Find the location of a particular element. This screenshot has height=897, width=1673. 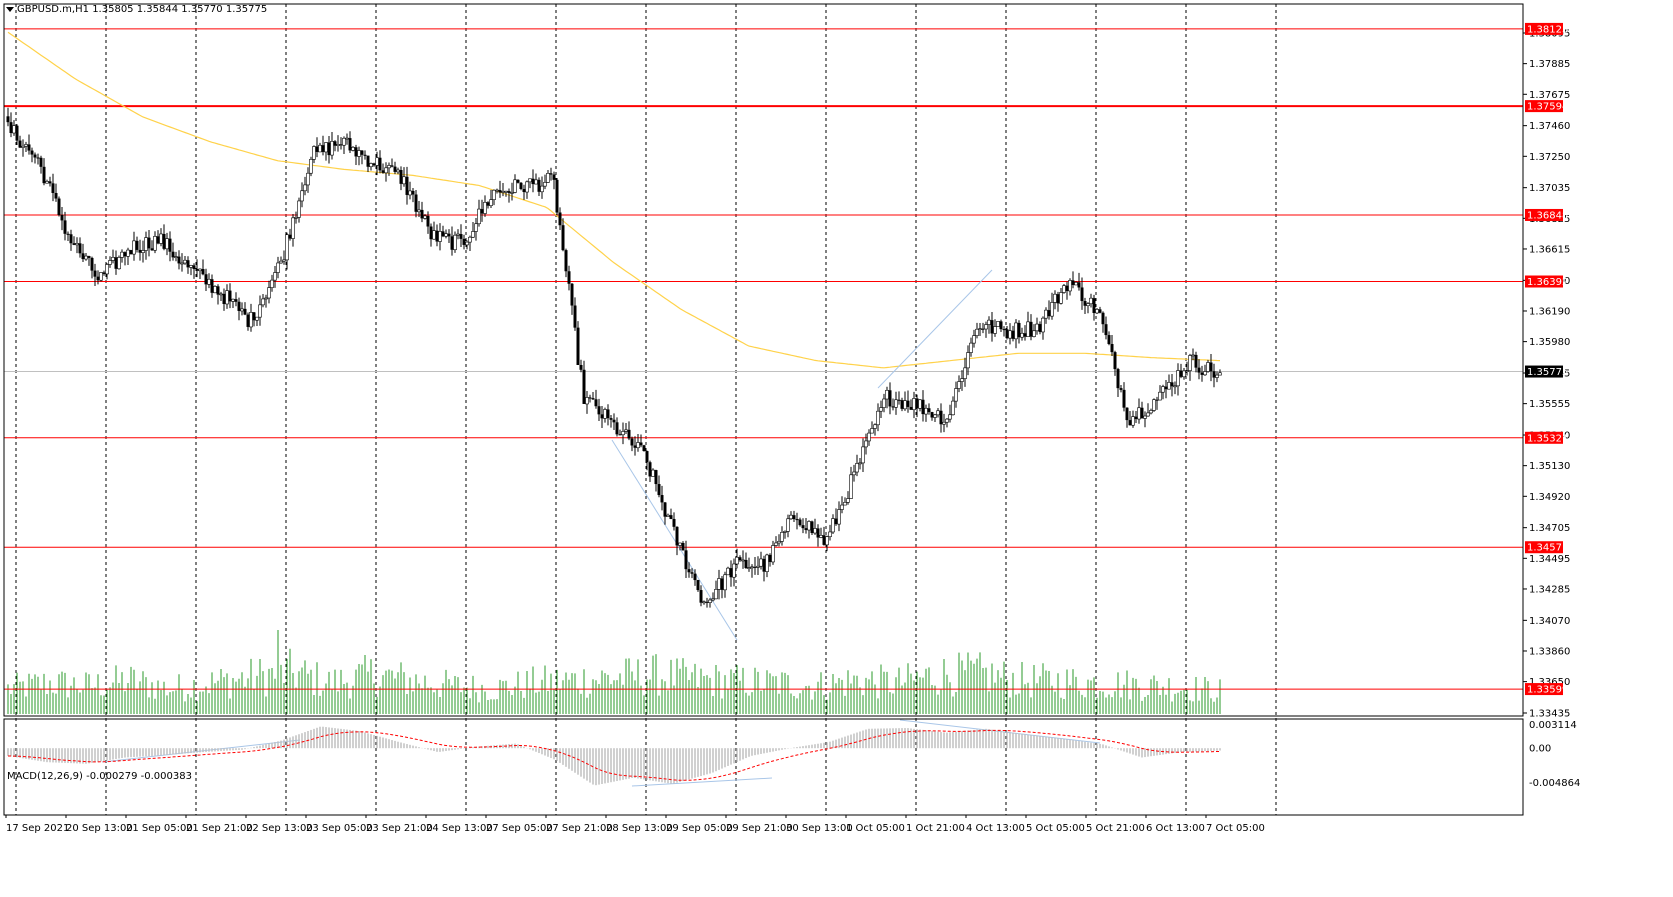

price-tick-label: 1.34285 is located at coordinates (1549, 589).